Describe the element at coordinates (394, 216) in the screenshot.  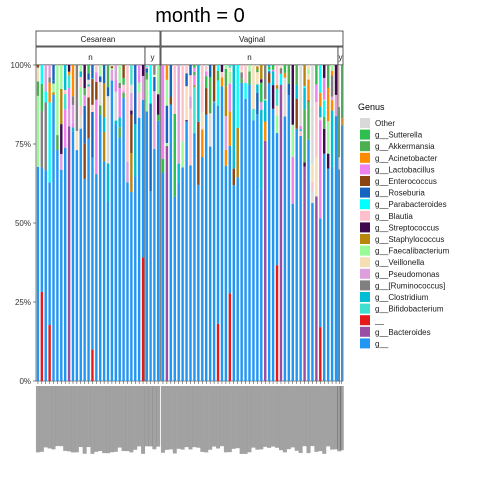
I see `legend-label: g__Blautia` at that location.